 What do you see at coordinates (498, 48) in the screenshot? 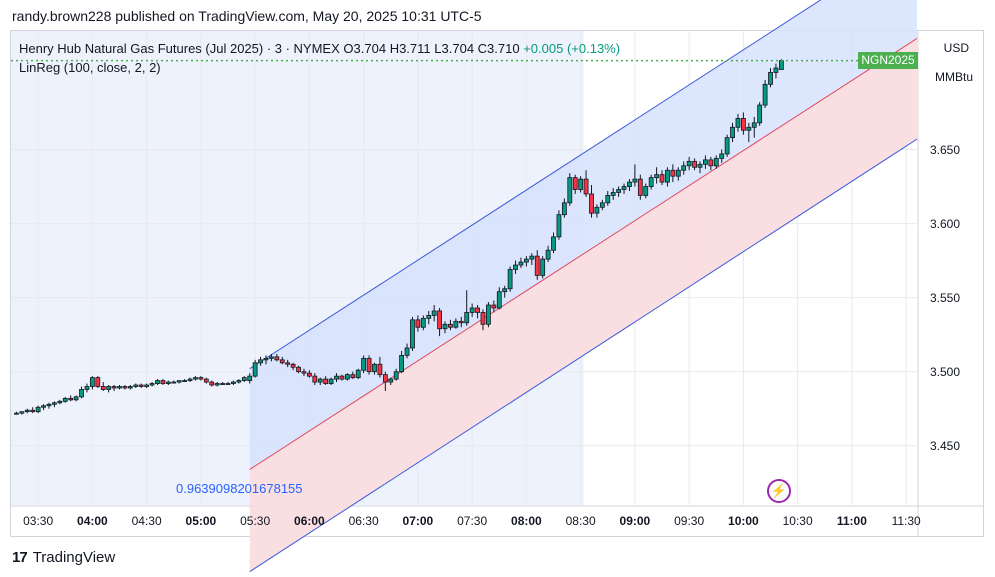
I see `ohlc-close: C3.710` at bounding box center [498, 48].